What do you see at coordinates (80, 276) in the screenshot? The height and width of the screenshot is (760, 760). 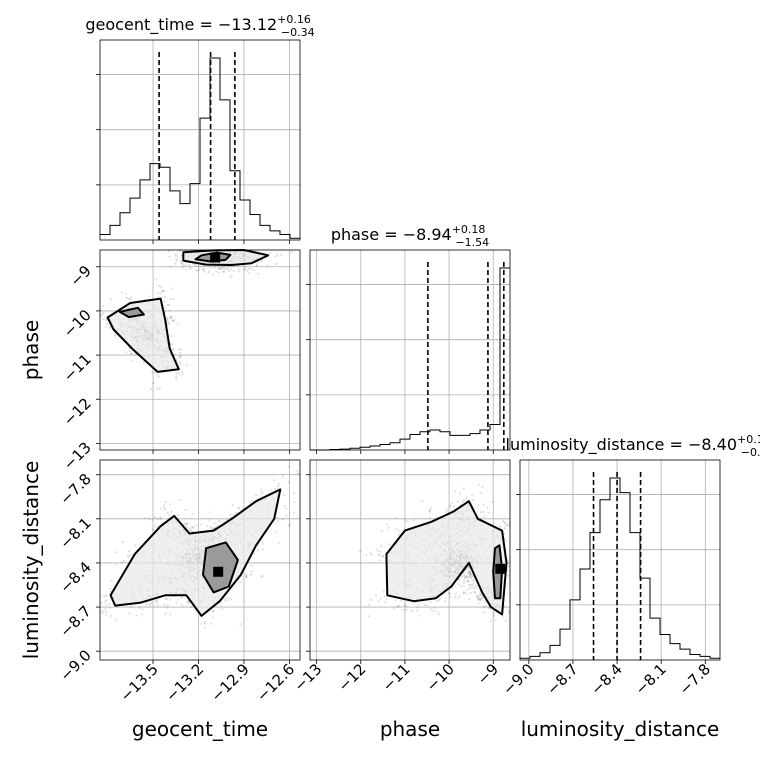 I see `ytick-label-phase-4: −9` at bounding box center [80, 276].